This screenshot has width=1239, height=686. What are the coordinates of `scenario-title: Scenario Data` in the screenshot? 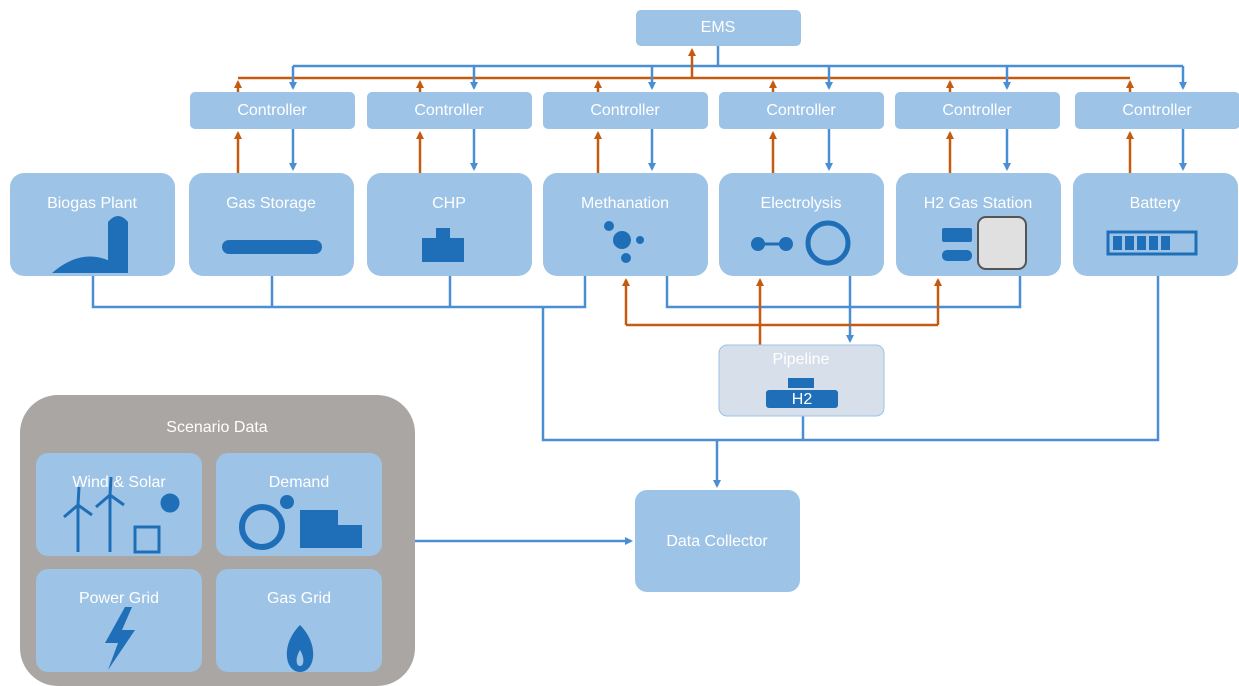 It's located at (216, 427).